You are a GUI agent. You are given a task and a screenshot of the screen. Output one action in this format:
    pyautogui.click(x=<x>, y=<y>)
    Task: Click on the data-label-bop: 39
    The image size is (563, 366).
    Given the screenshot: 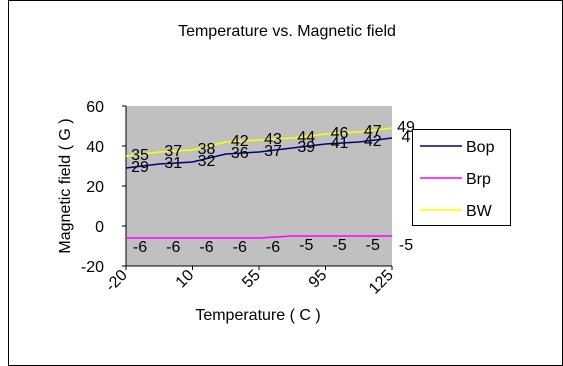 What is the action you would take?
    pyautogui.click(x=306, y=147)
    